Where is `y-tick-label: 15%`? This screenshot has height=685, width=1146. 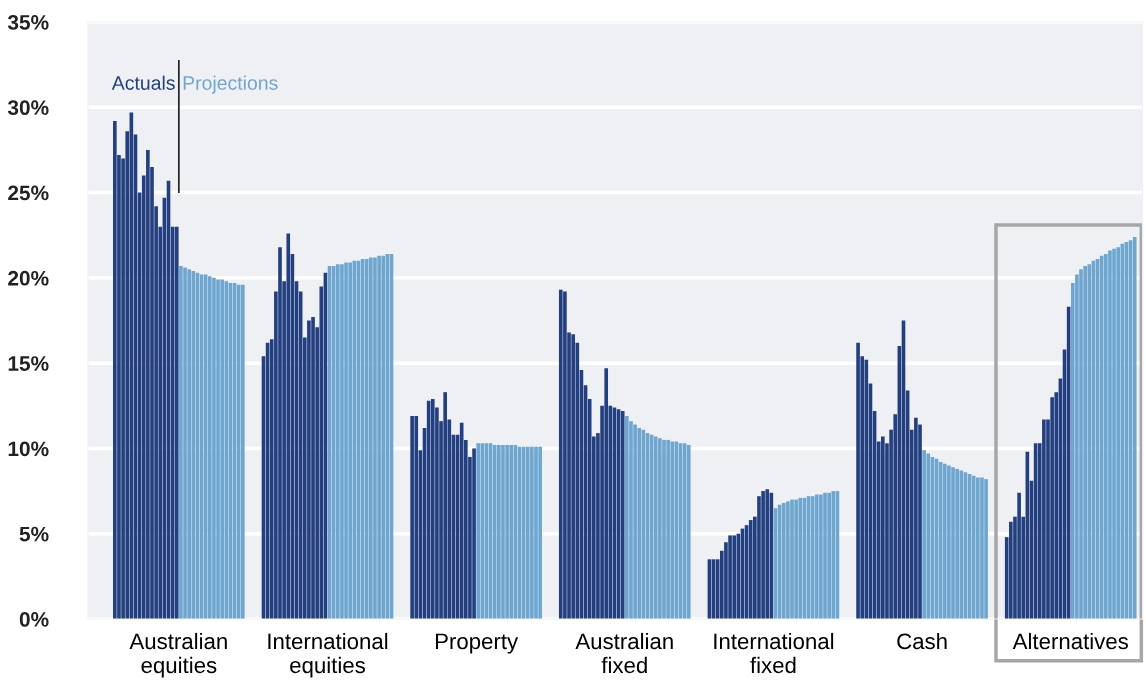 y-tick-label: 15% is located at coordinates (28, 363).